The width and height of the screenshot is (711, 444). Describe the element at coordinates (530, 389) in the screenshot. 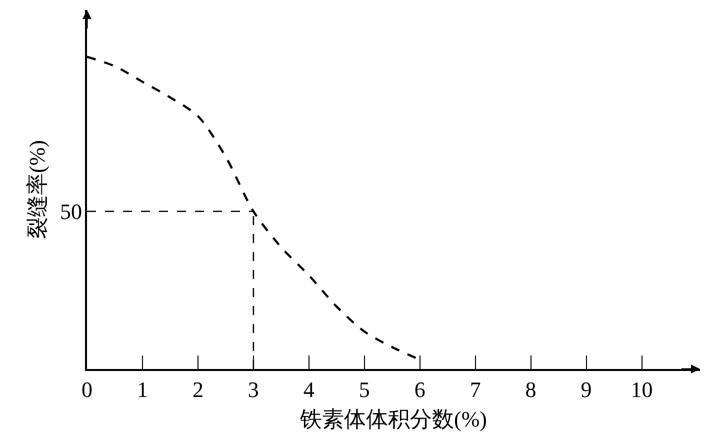

I see `x-tick-label: 8` at that location.